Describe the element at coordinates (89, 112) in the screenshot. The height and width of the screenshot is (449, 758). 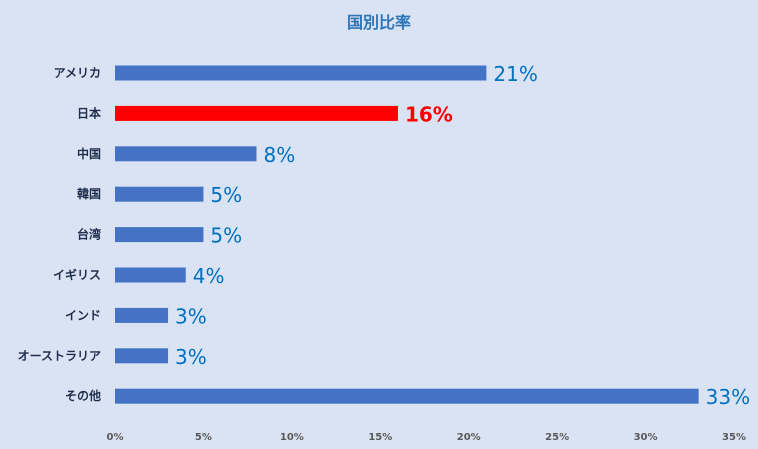
I see `category-label: 日本` at that location.